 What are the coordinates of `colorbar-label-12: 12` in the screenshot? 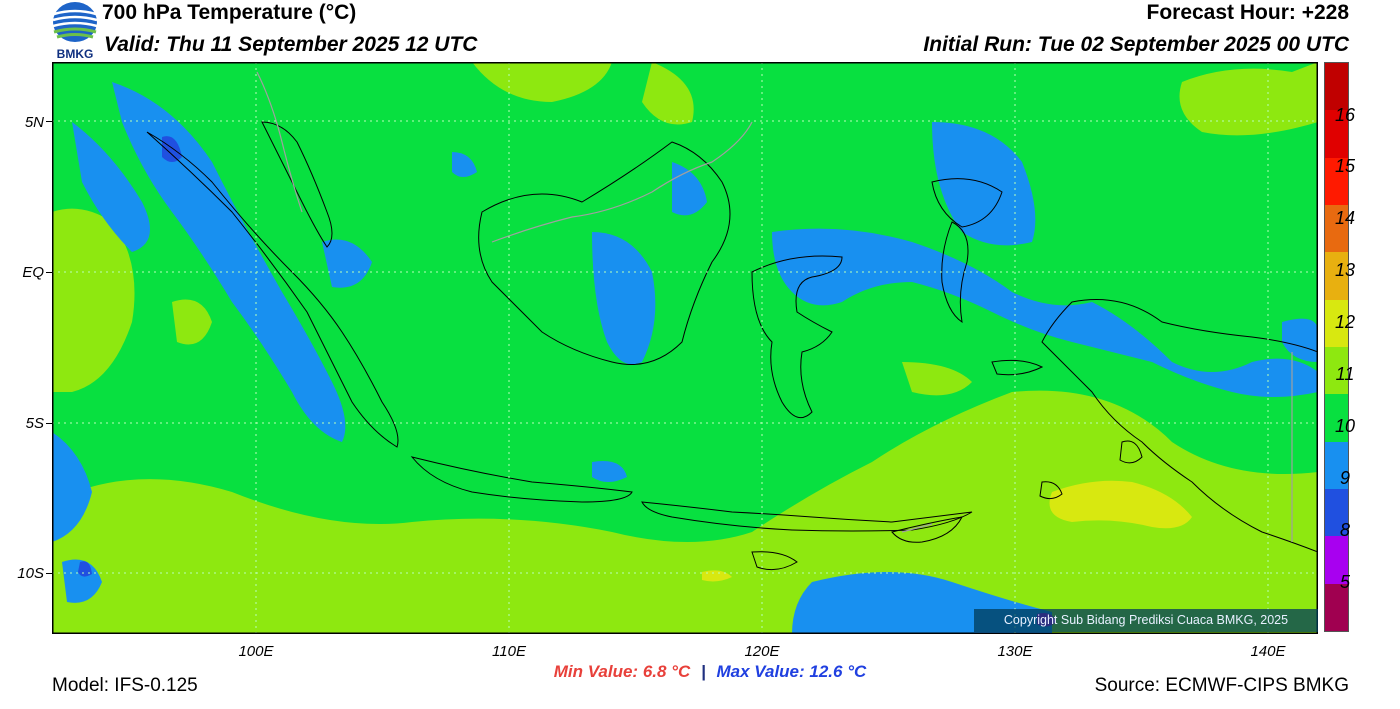 It's located at (1345, 322).